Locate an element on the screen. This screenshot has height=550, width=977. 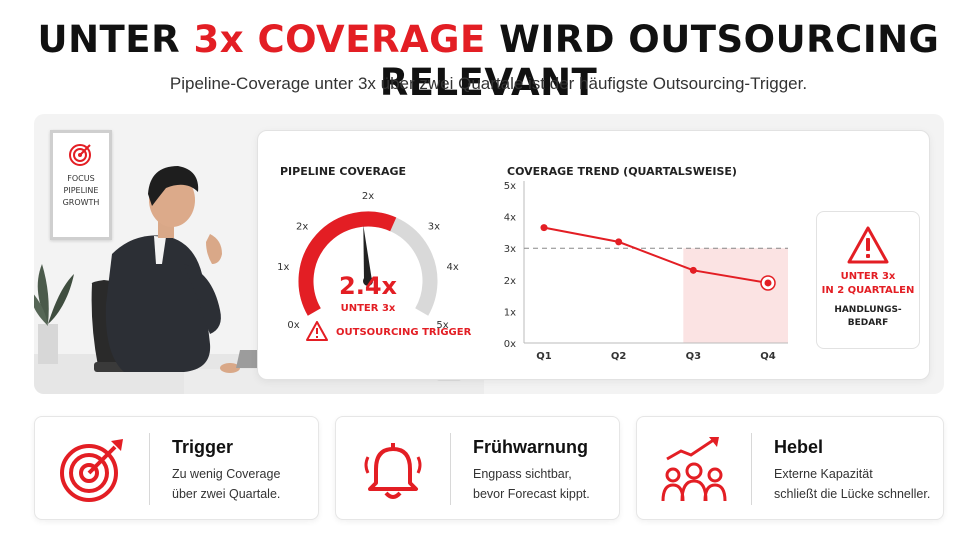
card-text: Externe Kapazität is located at coordinates (823, 474).